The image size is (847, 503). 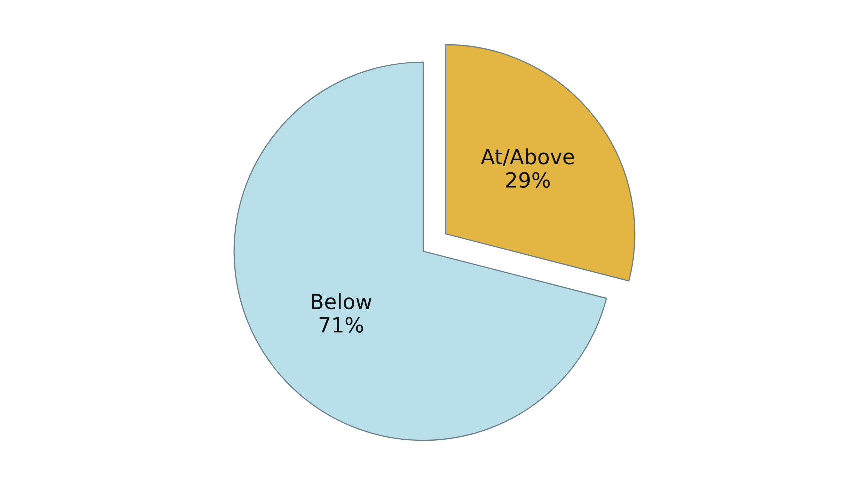 What do you see at coordinates (342, 325) in the screenshot?
I see `data-label: 71%` at bounding box center [342, 325].